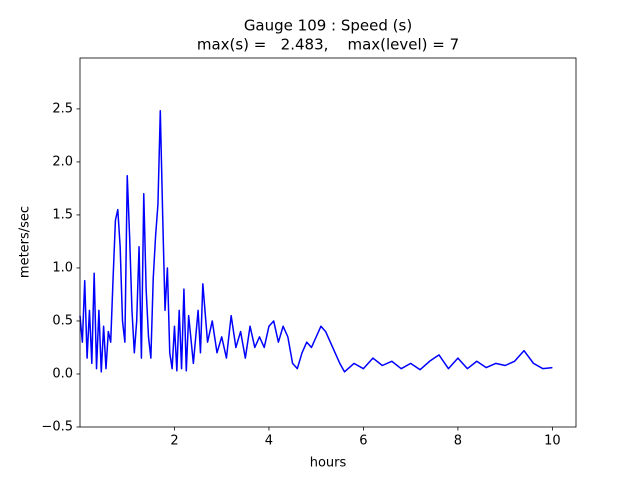 The height and width of the screenshot is (480, 640). What do you see at coordinates (62, 108) in the screenshot?
I see `y-tick-label: 2.5` at bounding box center [62, 108].